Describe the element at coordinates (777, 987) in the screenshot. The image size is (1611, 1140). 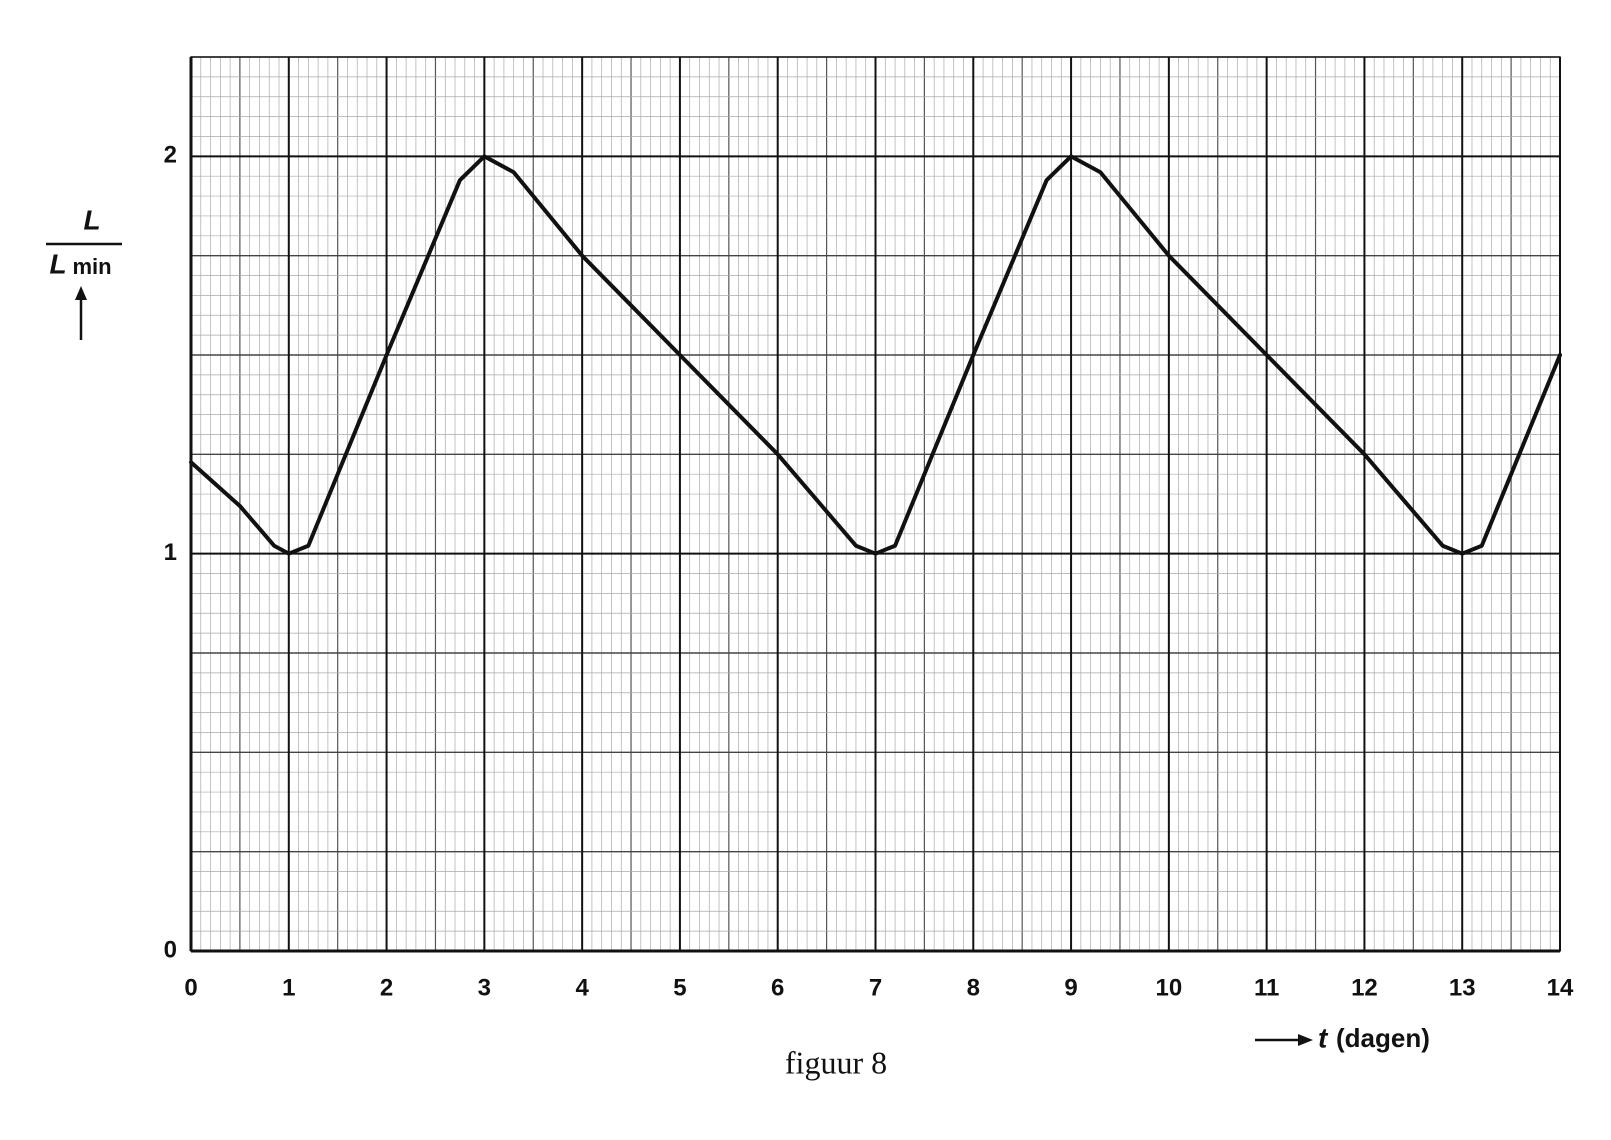
I see `x-tick-label: 6` at that location.